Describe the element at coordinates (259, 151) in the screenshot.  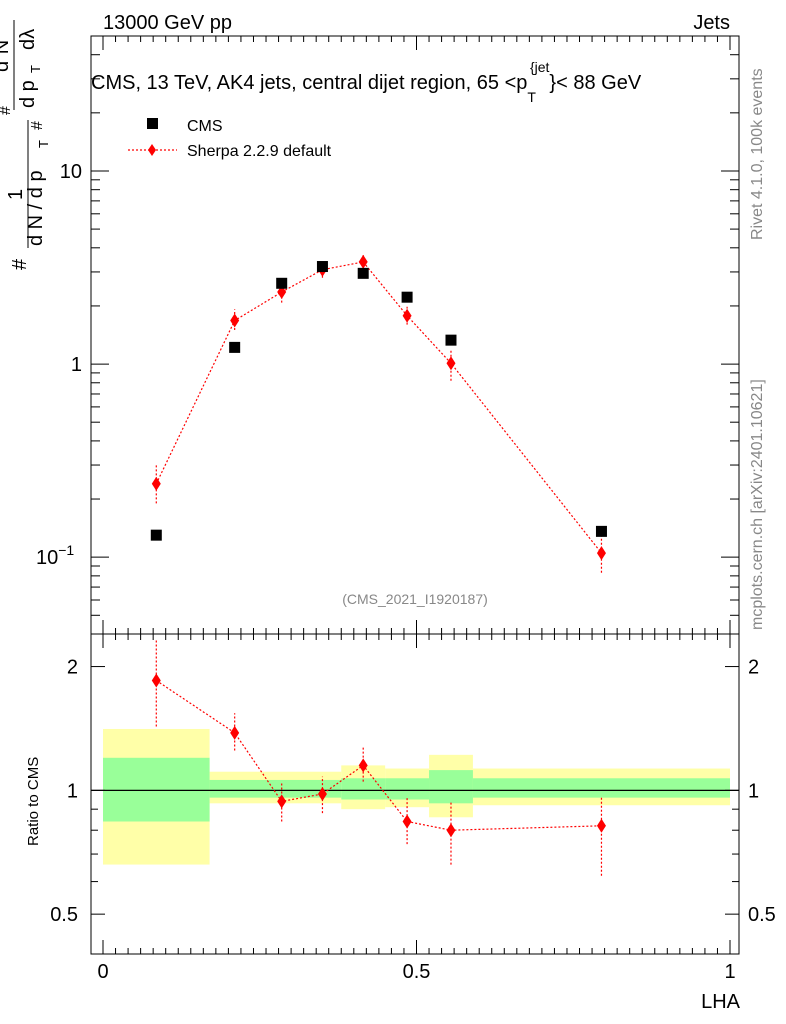
I see `legend-sherpa-label: Sherpa 2.2.9 default` at that location.